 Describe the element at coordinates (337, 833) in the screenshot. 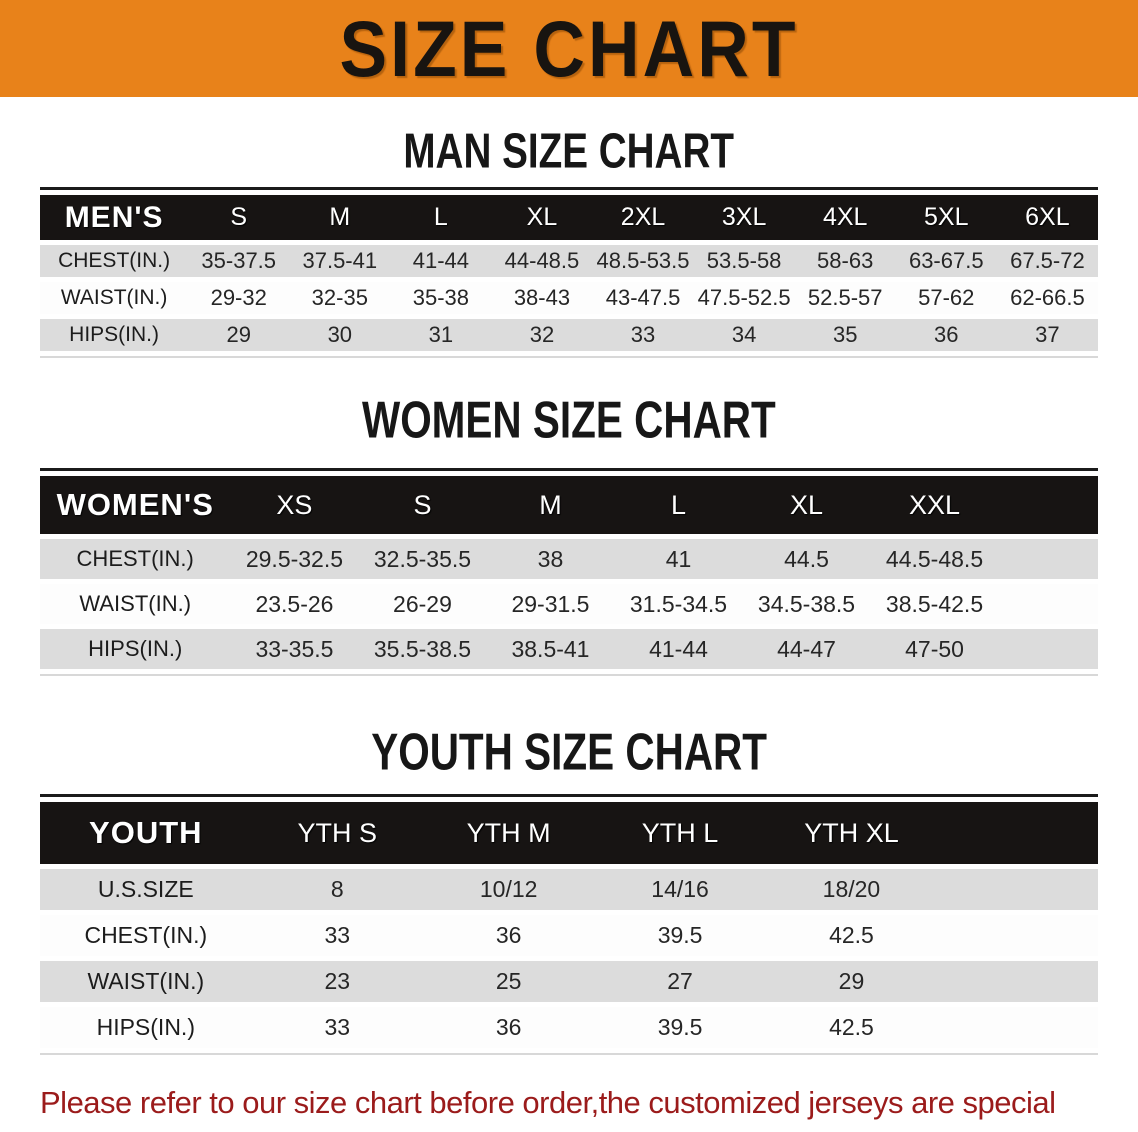

I see `size-column-header: YTH S` at that location.